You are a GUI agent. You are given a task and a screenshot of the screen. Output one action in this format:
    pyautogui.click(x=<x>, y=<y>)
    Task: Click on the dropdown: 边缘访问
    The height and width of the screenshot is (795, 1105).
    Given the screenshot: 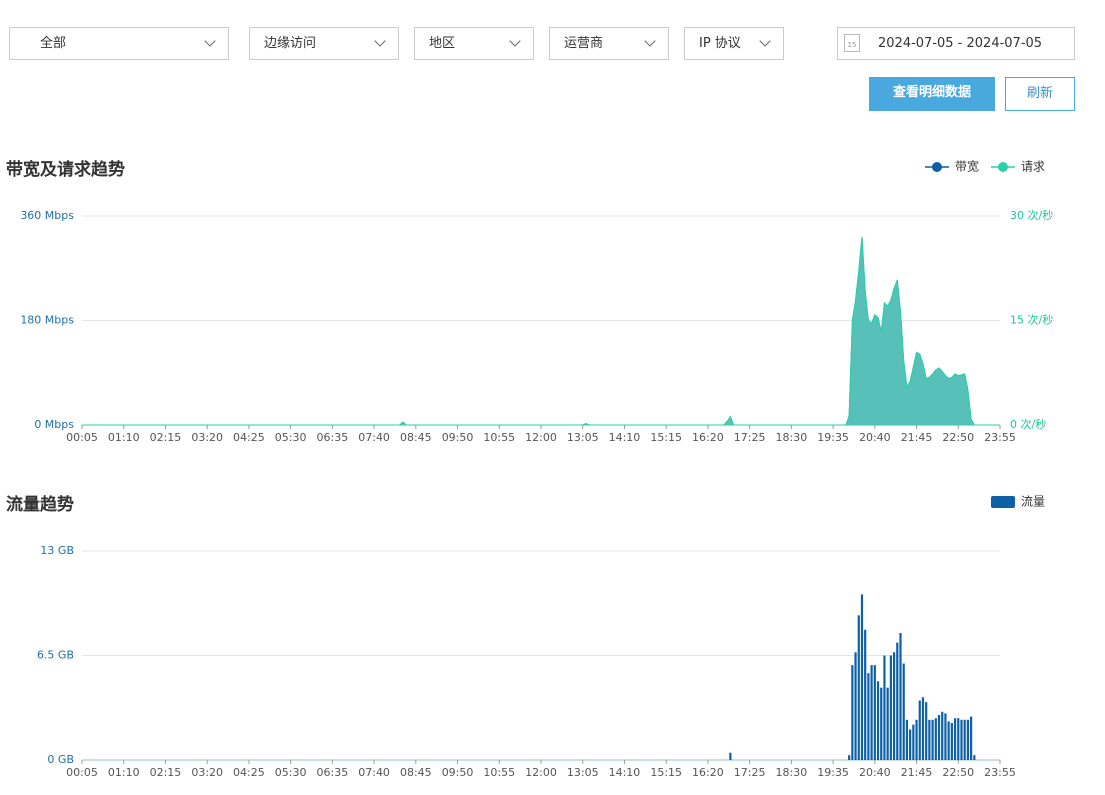 What is the action you would take?
    pyautogui.click(x=324, y=43)
    